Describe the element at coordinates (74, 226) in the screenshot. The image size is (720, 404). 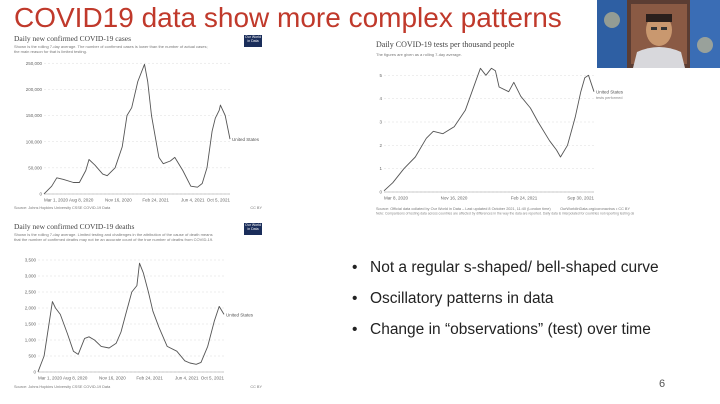
I see `chart-title: Daily new confirmed COVID-19 deaths` at that location.